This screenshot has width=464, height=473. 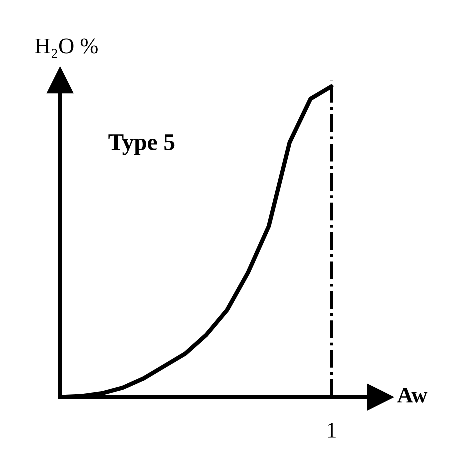 What do you see at coordinates (412, 395) in the screenshot?
I see `x-axis-title: Aw` at bounding box center [412, 395].